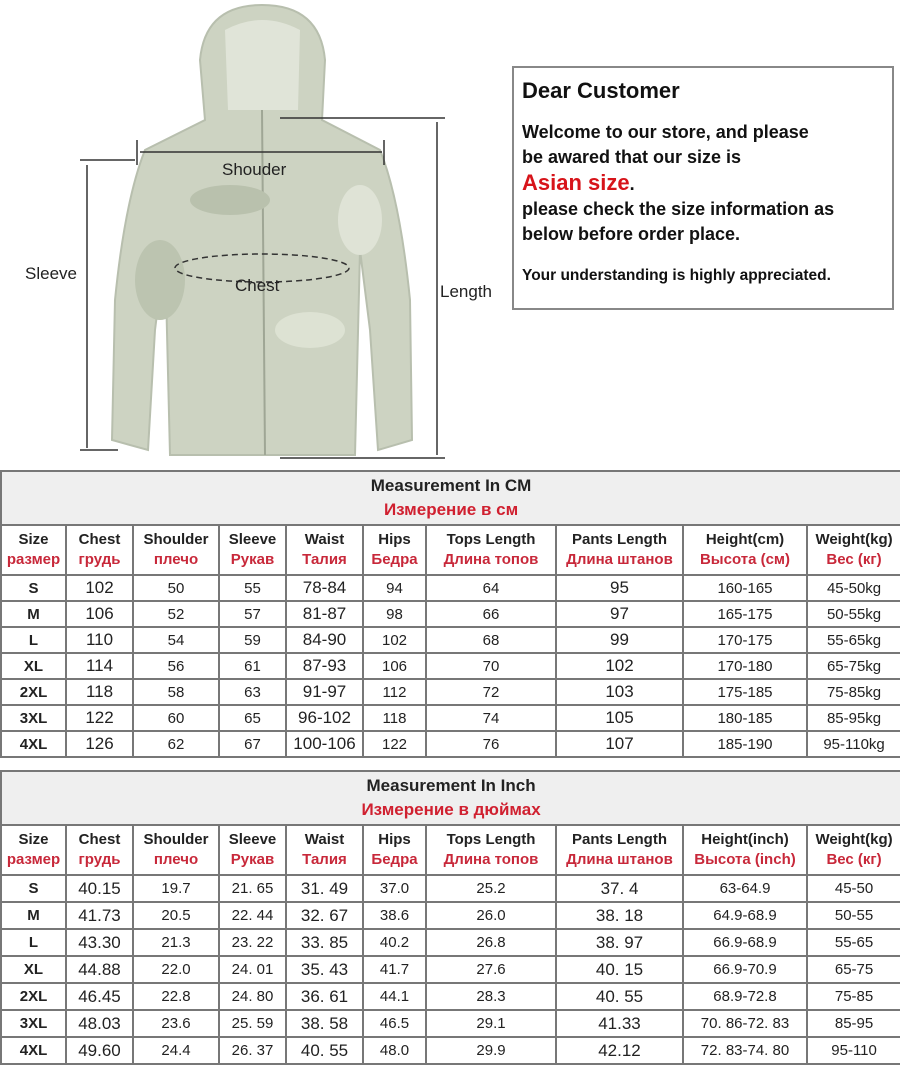  What do you see at coordinates (745, 996) in the screenshot?
I see `table-cell: 68.9-72.8` at bounding box center [745, 996].